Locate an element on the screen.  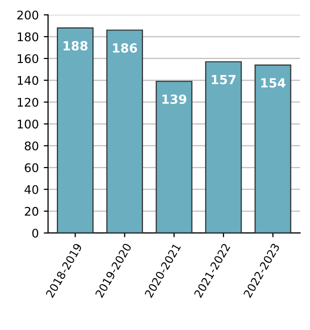
data-label: 139 is located at coordinates (174, 99).